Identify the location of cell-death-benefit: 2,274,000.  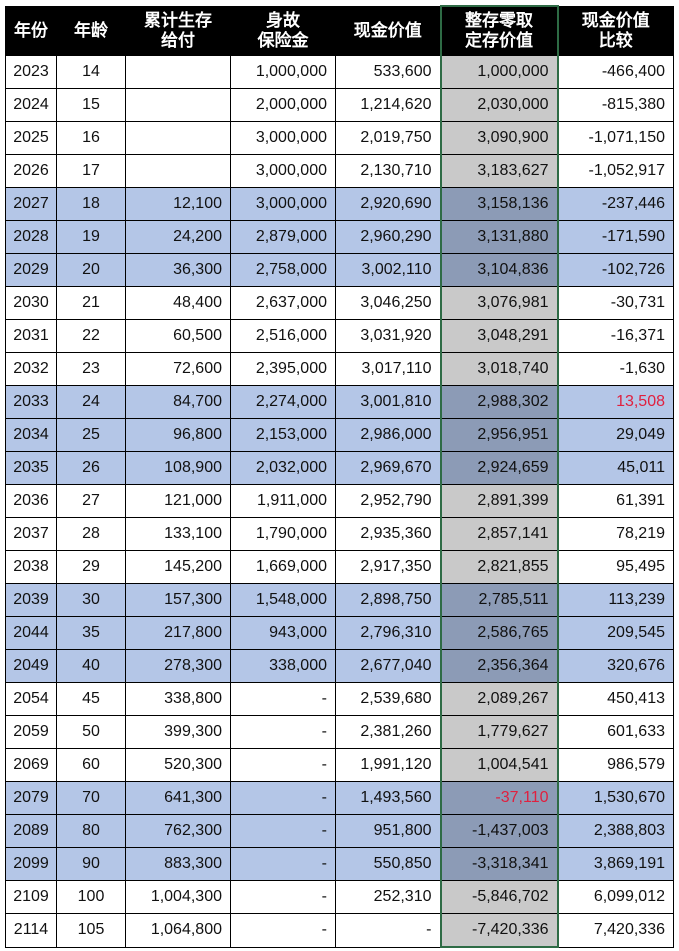
(283, 402).